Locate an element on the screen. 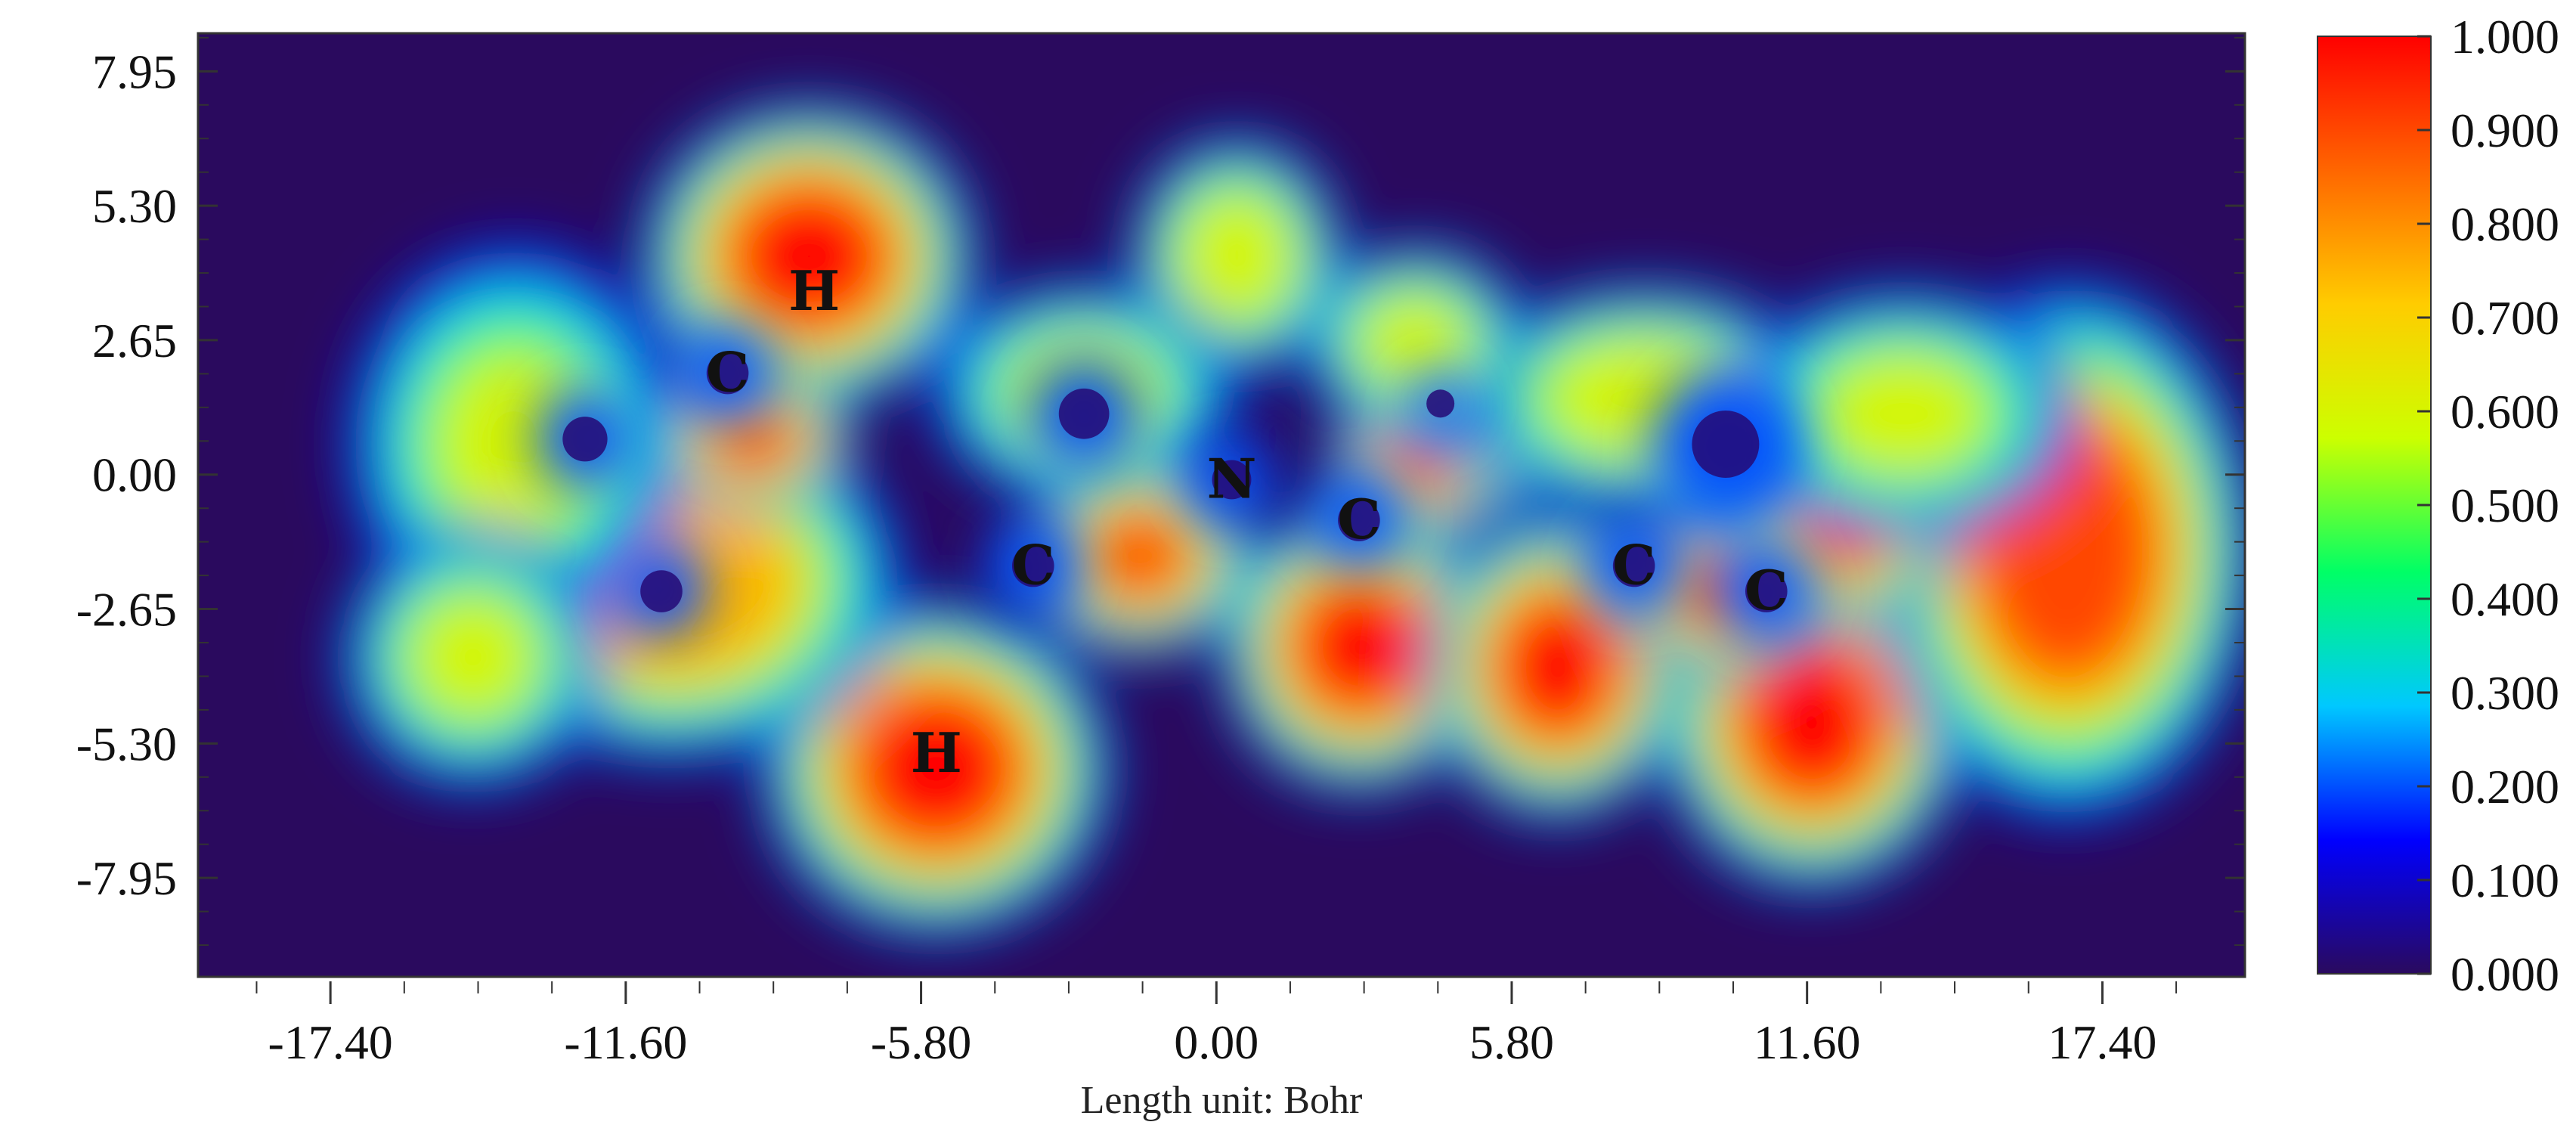 The image size is (2576, 1125). x-tick-label: -11.60 is located at coordinates (625, 1042).